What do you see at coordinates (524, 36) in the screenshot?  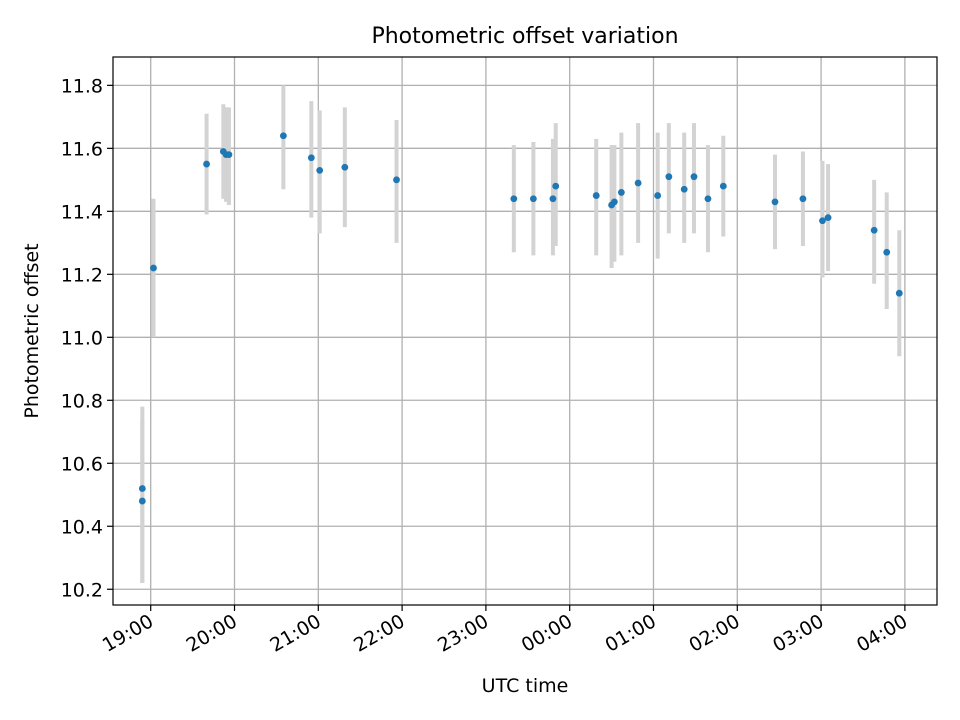 I see `chart-title: Photometric offset variation` at bounding box center [524, 36].